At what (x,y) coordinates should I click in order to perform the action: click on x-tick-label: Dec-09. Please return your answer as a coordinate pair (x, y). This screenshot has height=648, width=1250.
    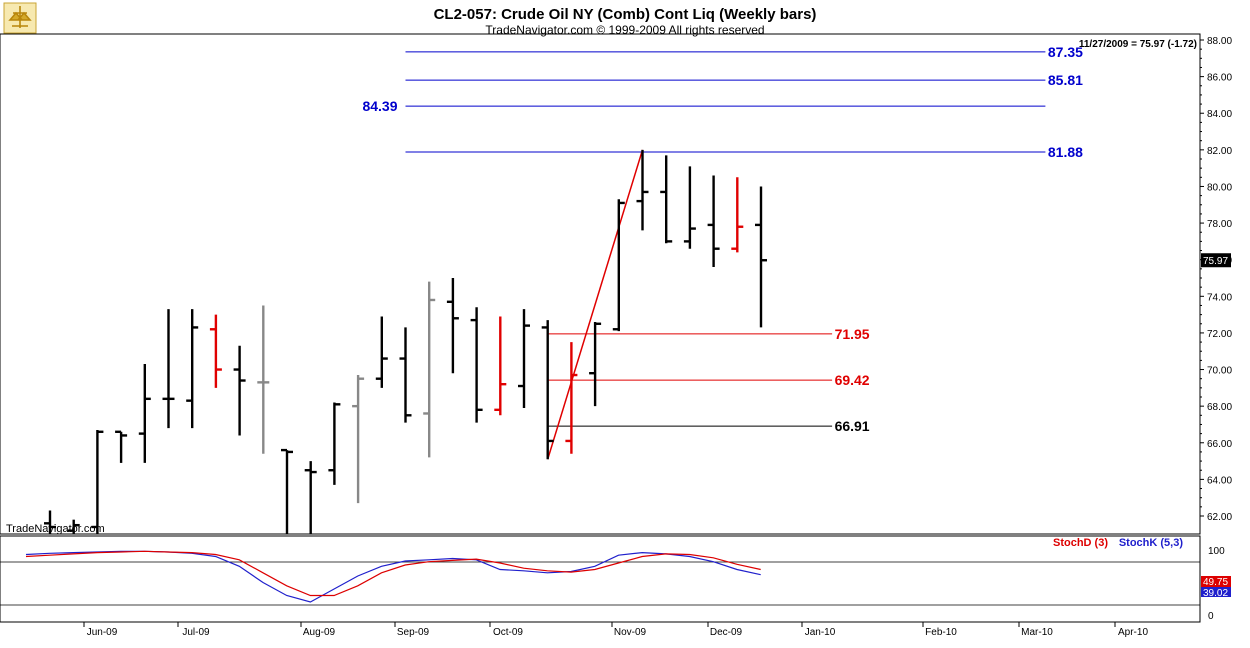
    Looking at the image, I should click on (726, 632).